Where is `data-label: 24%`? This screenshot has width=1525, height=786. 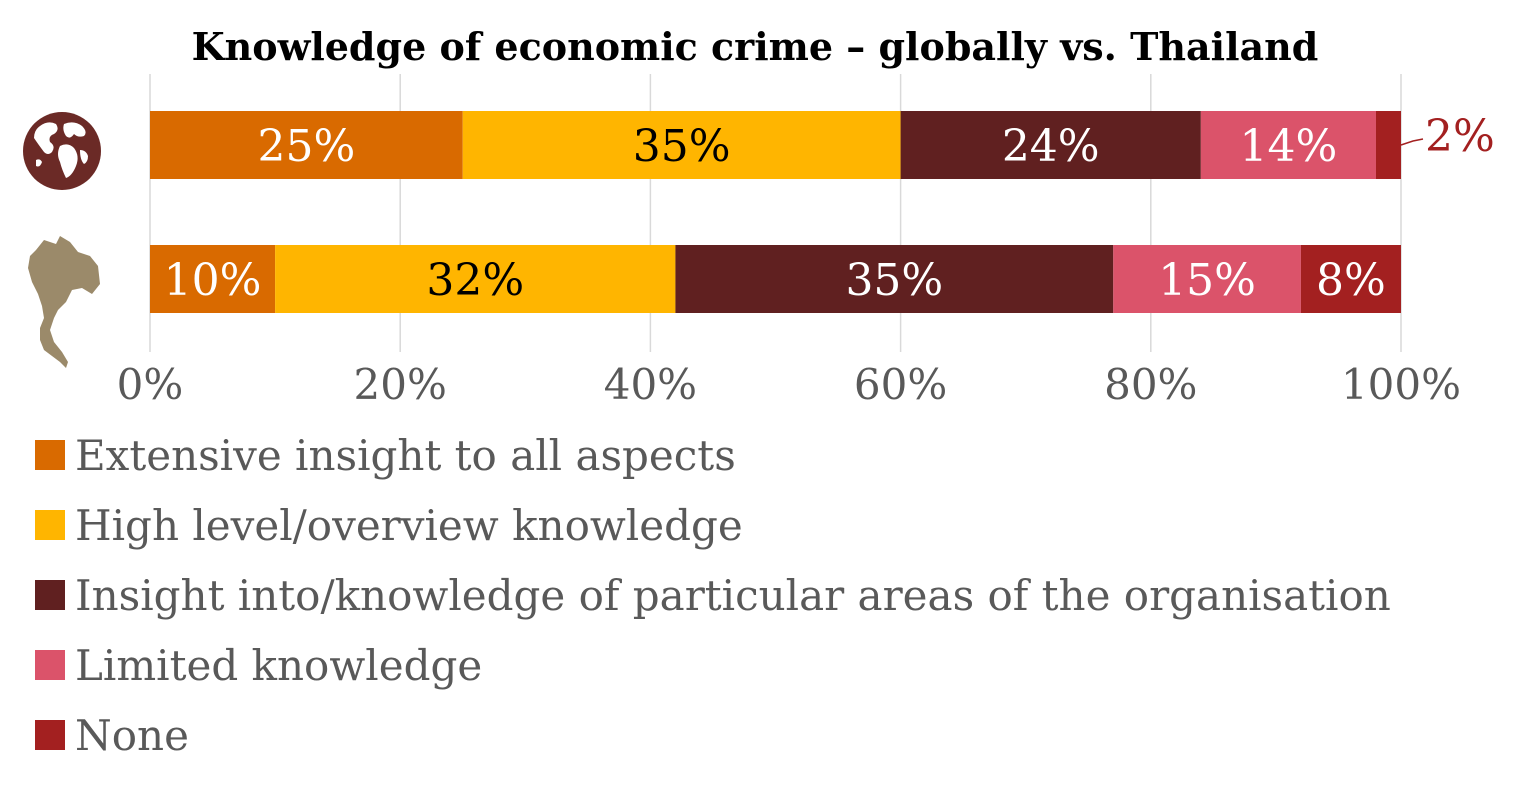
data-label: 24% is located at coordinates (1051, 146).